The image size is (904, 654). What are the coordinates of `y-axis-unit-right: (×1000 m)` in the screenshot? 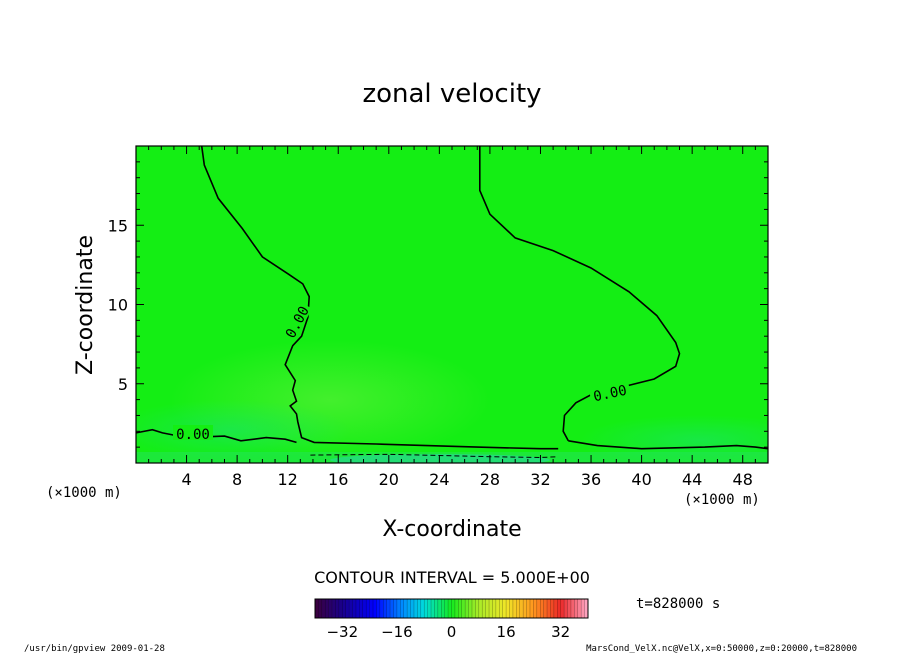 It's located at (722, 500).